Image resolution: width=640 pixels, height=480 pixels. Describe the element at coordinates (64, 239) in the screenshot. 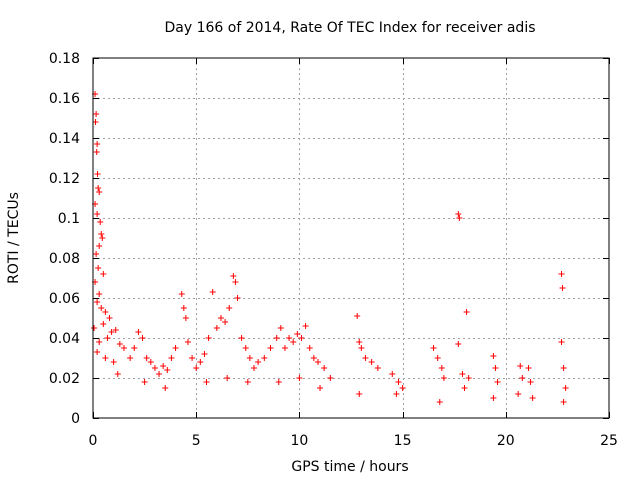

I see `y-tick-labels: 0 0.02 0.04 0.06 0.08 0.1 0.12 0.14 0.16 0.18` at that location.